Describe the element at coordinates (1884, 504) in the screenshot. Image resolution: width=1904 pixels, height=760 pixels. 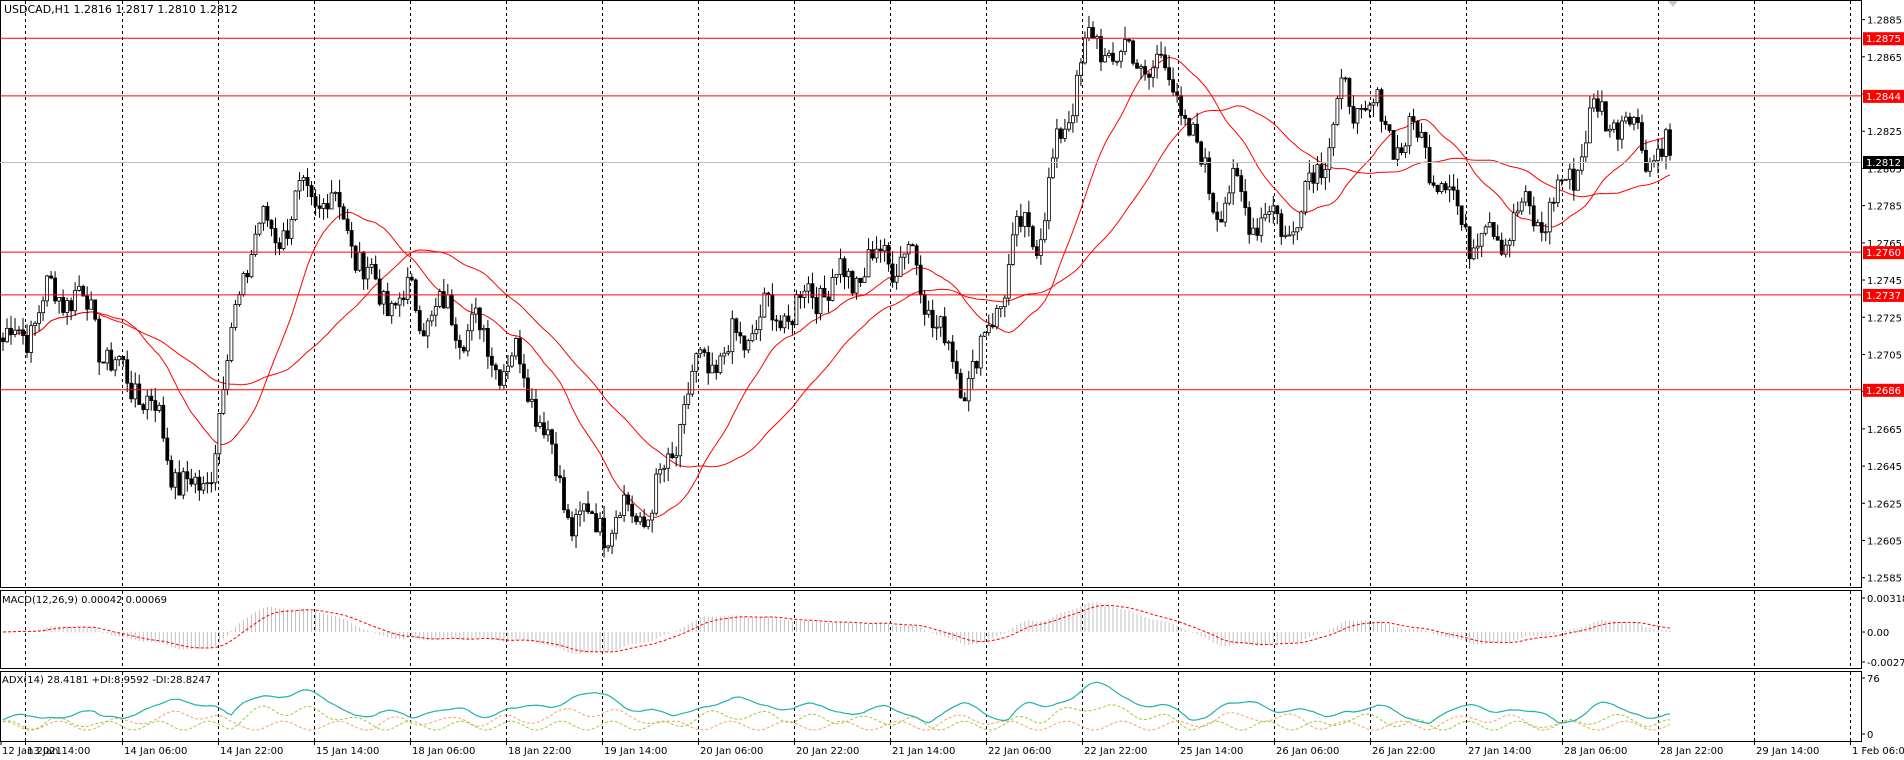
I see `price-tick-label: 1.2625` at that location.